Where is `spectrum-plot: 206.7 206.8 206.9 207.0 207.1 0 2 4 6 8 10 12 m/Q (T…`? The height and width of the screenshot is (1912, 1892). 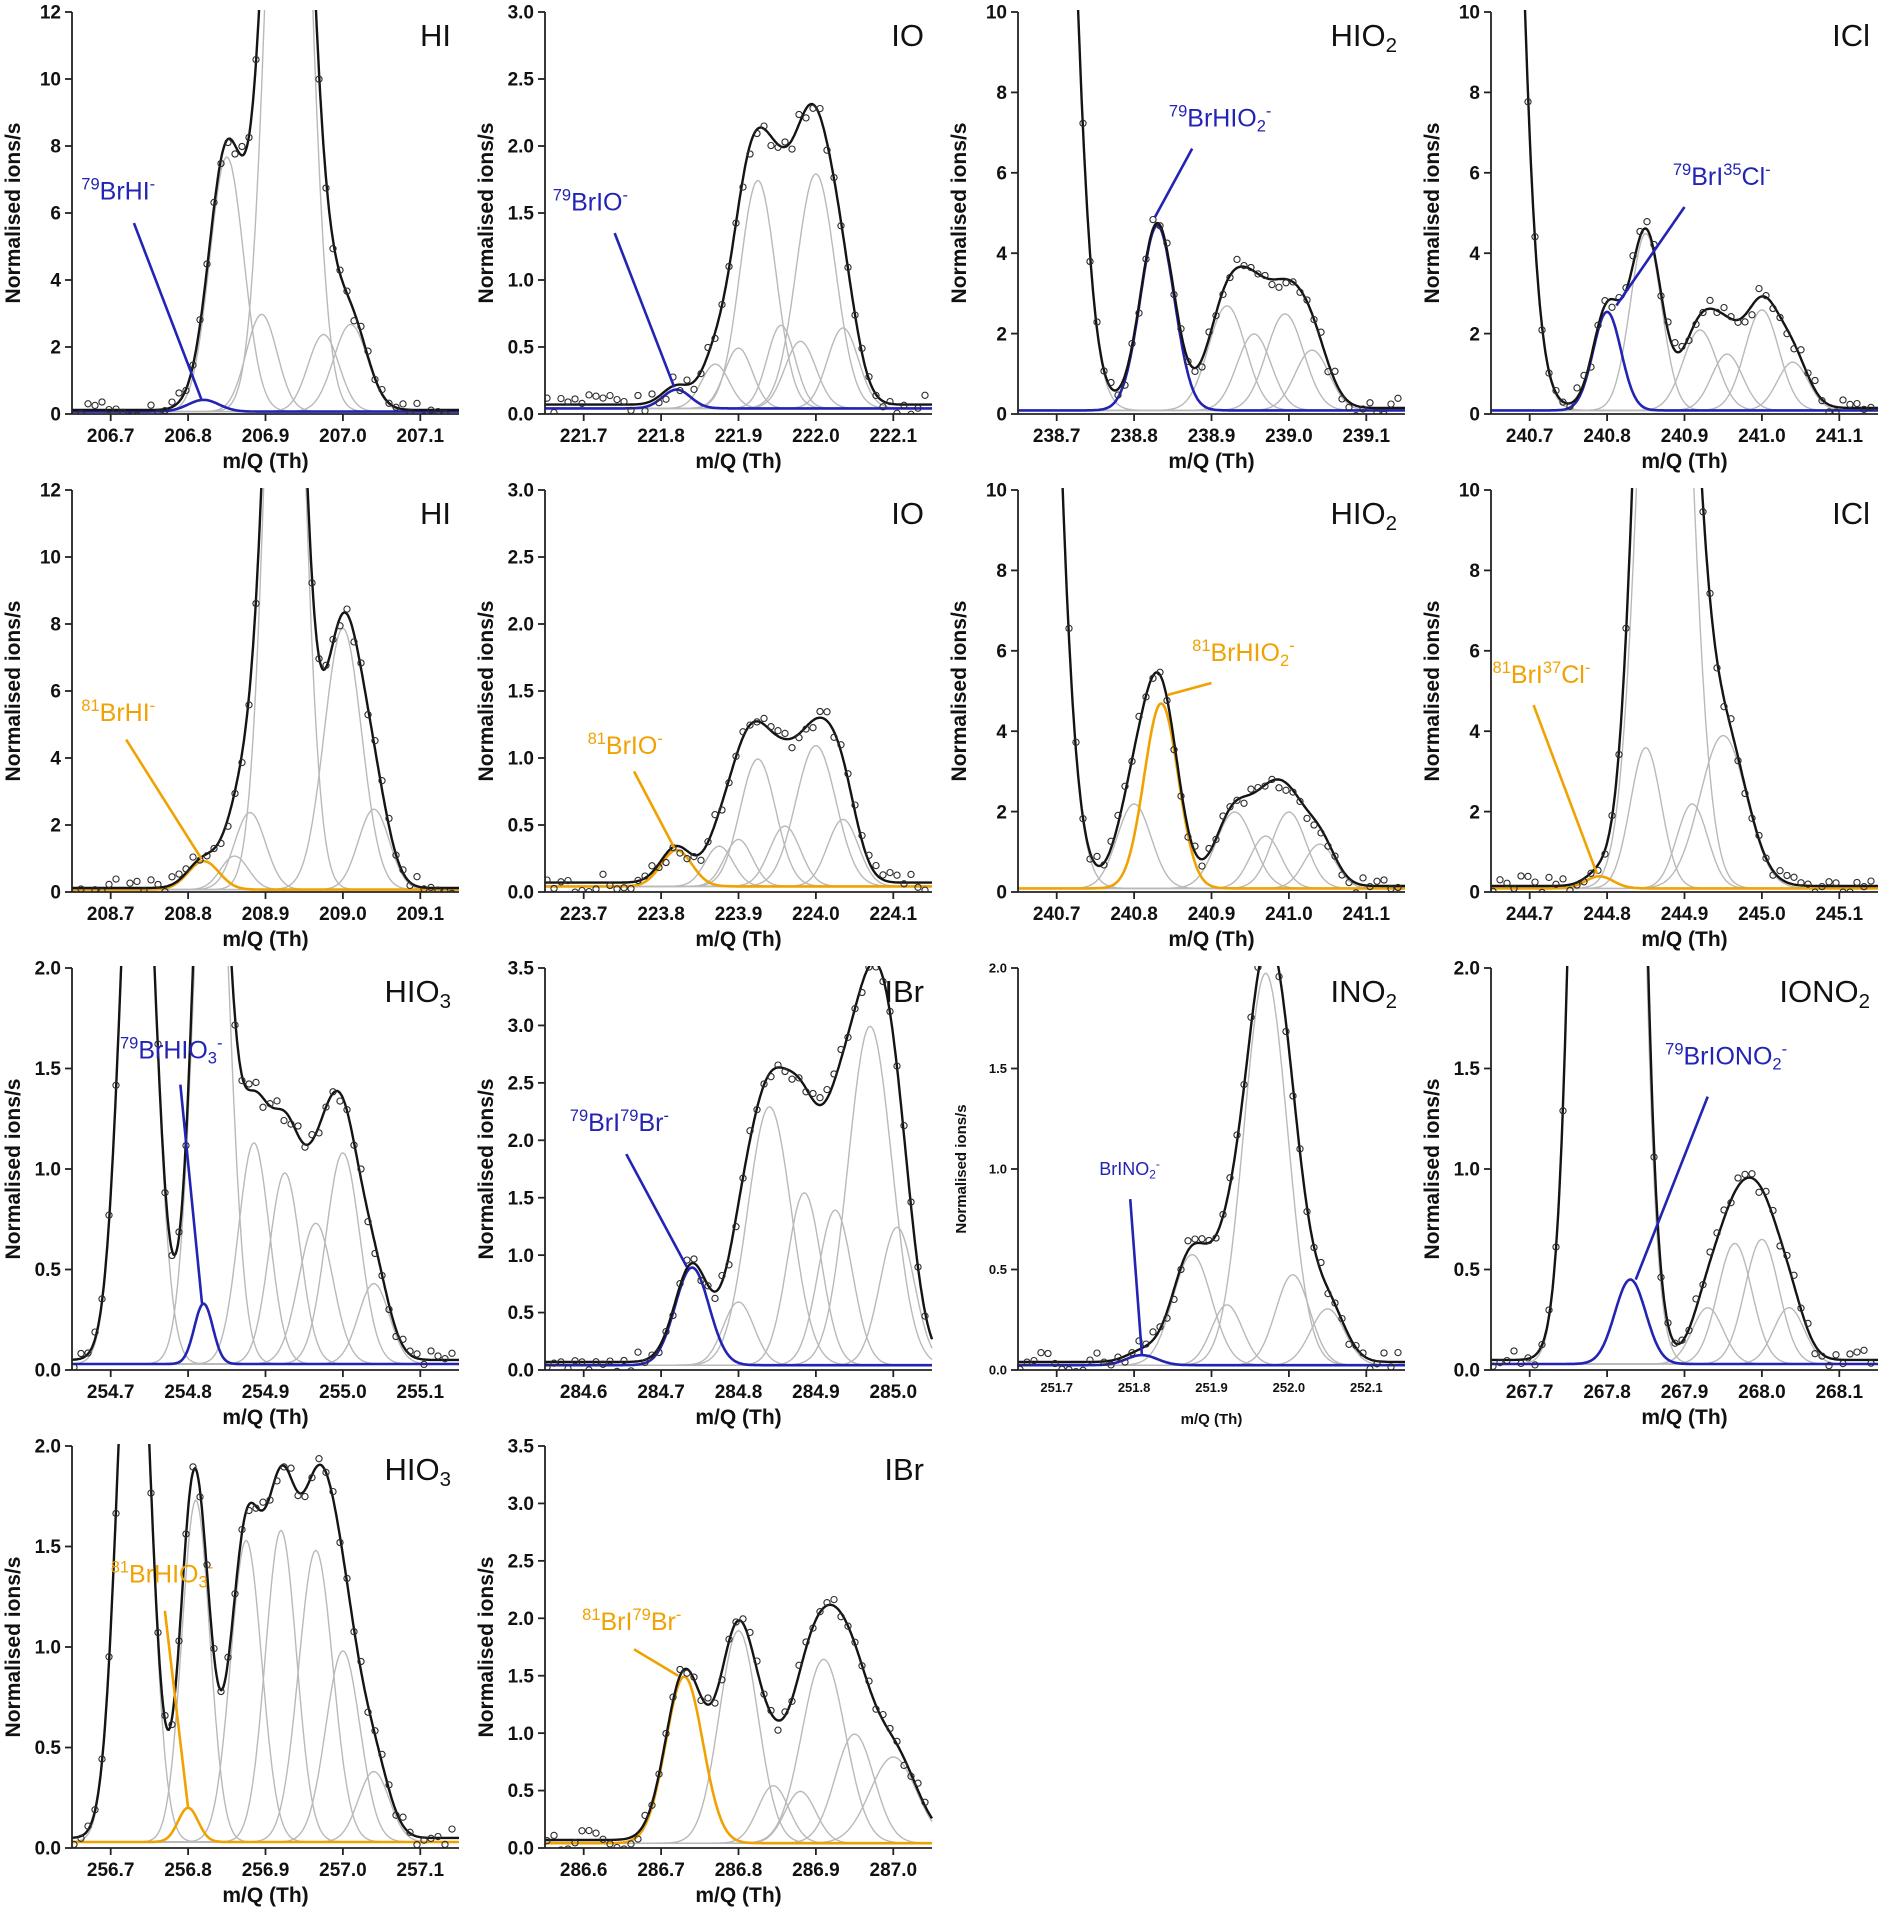 spectrum-plot: 206.7 206.8 206.9 207.0 207.1 0 2 4 6 8 10 12 m/Q (T… is located at coordinates (230, 238).